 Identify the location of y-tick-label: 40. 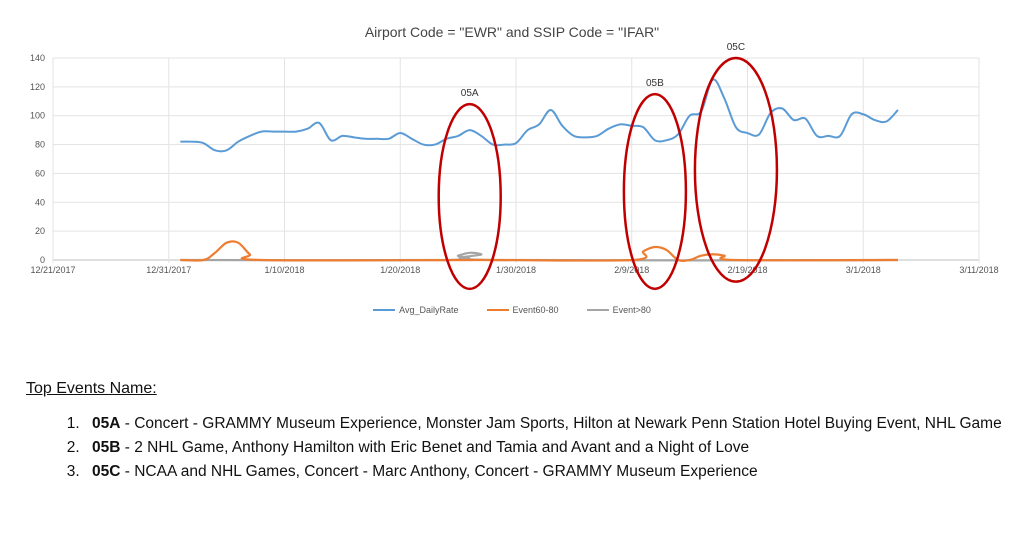
(40, 202).